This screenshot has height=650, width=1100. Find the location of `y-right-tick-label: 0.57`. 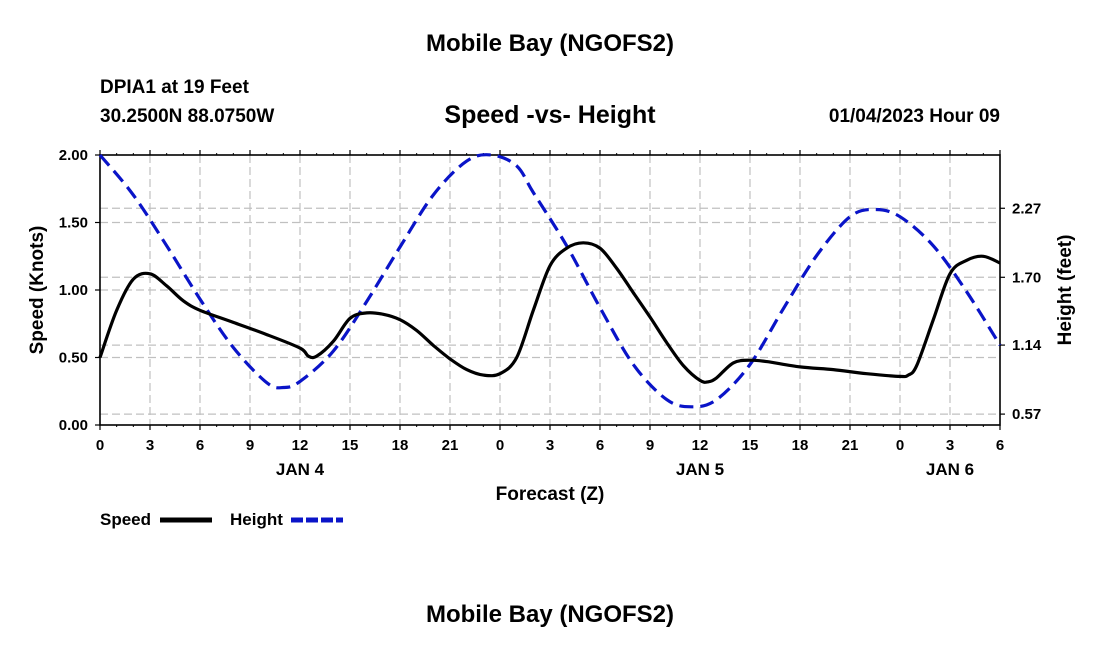

y-right-tick-label: 0.57 is located at coordinates (1026, 414).